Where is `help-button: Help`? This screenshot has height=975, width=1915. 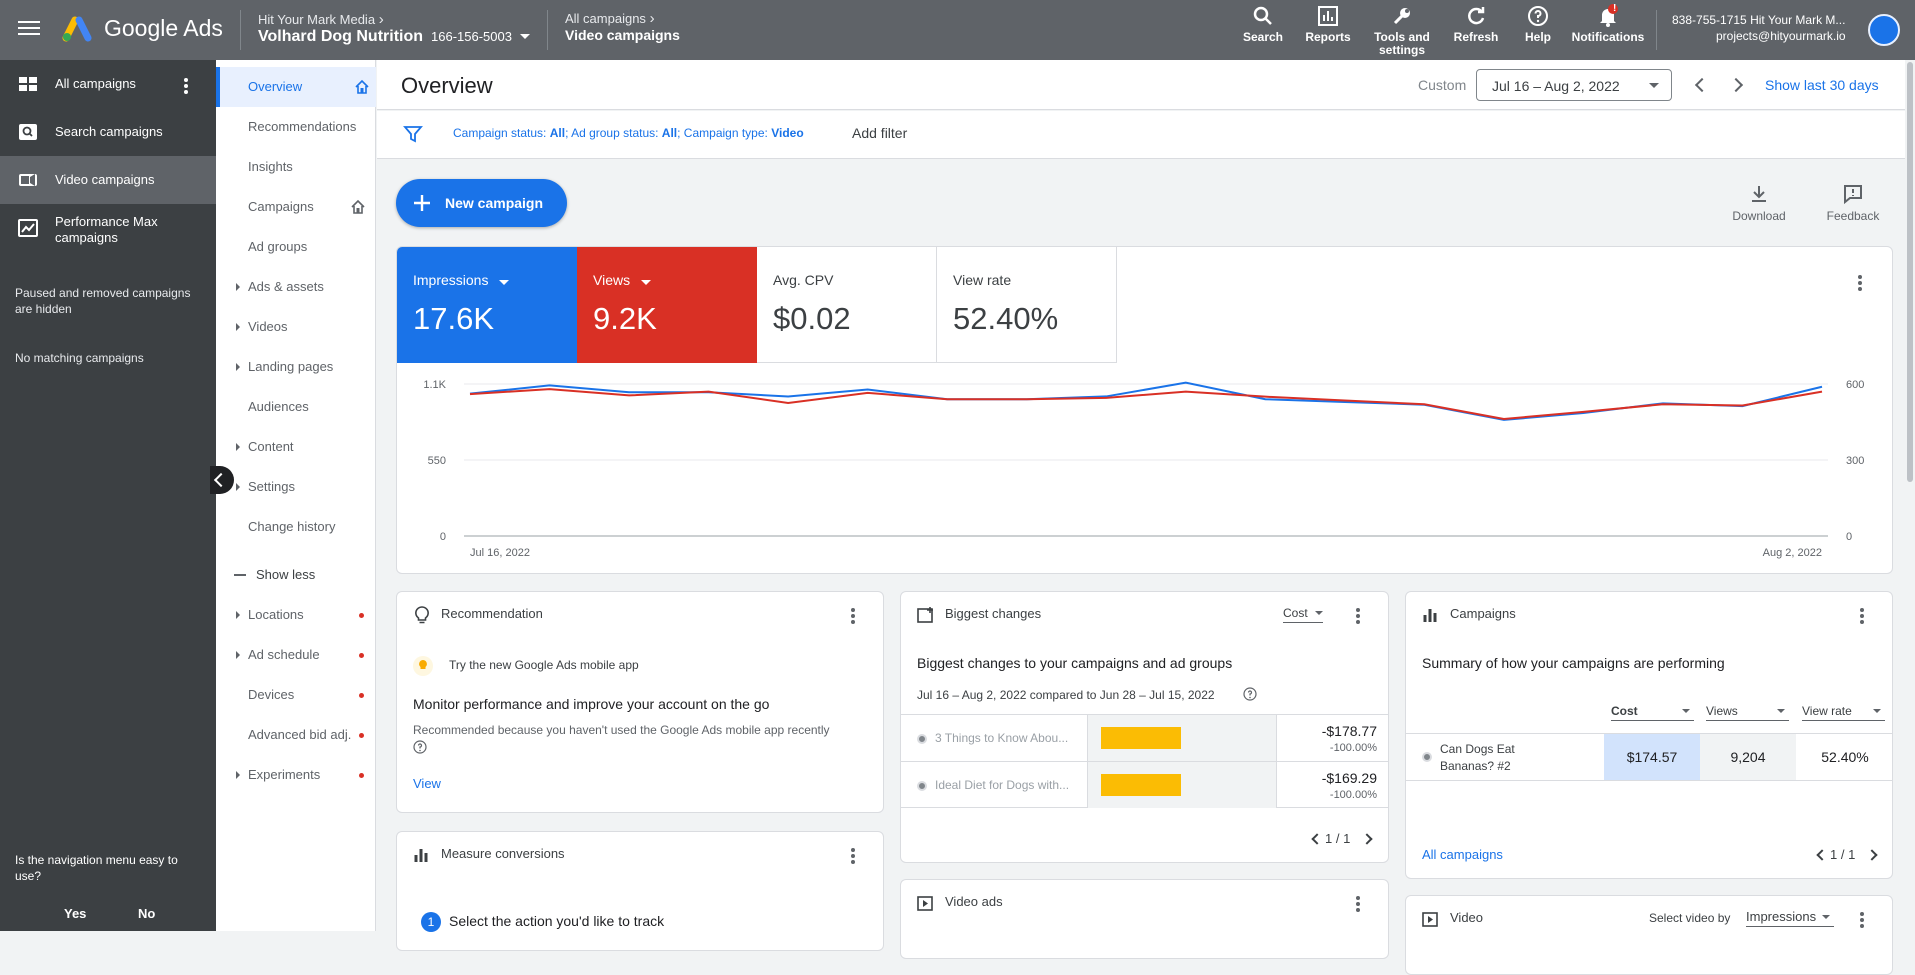 help-button: Help is located at coordinates (1538, 23).